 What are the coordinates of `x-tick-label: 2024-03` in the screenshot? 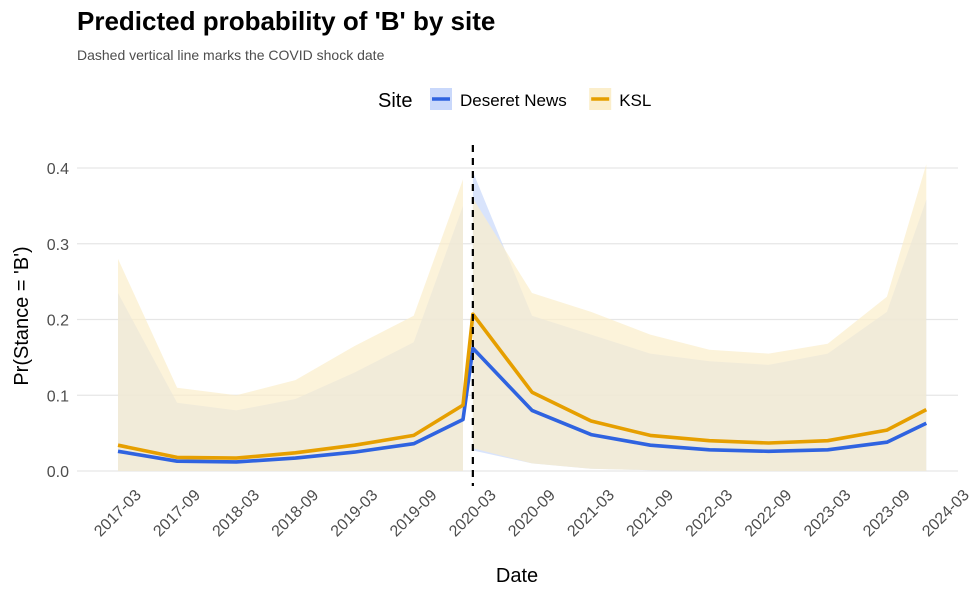 It's located at (944, 514).